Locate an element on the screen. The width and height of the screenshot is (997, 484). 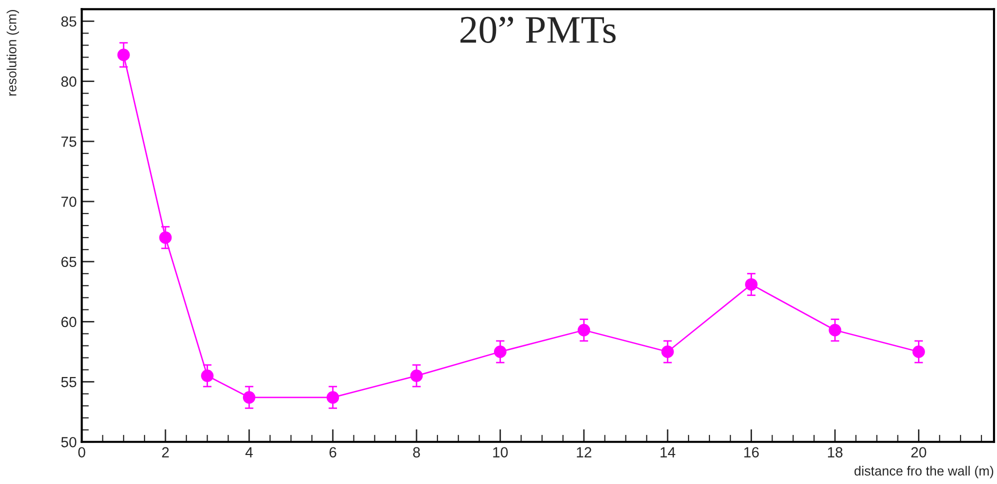
y-tick-label: 75 is located at coordinates (68, 141).